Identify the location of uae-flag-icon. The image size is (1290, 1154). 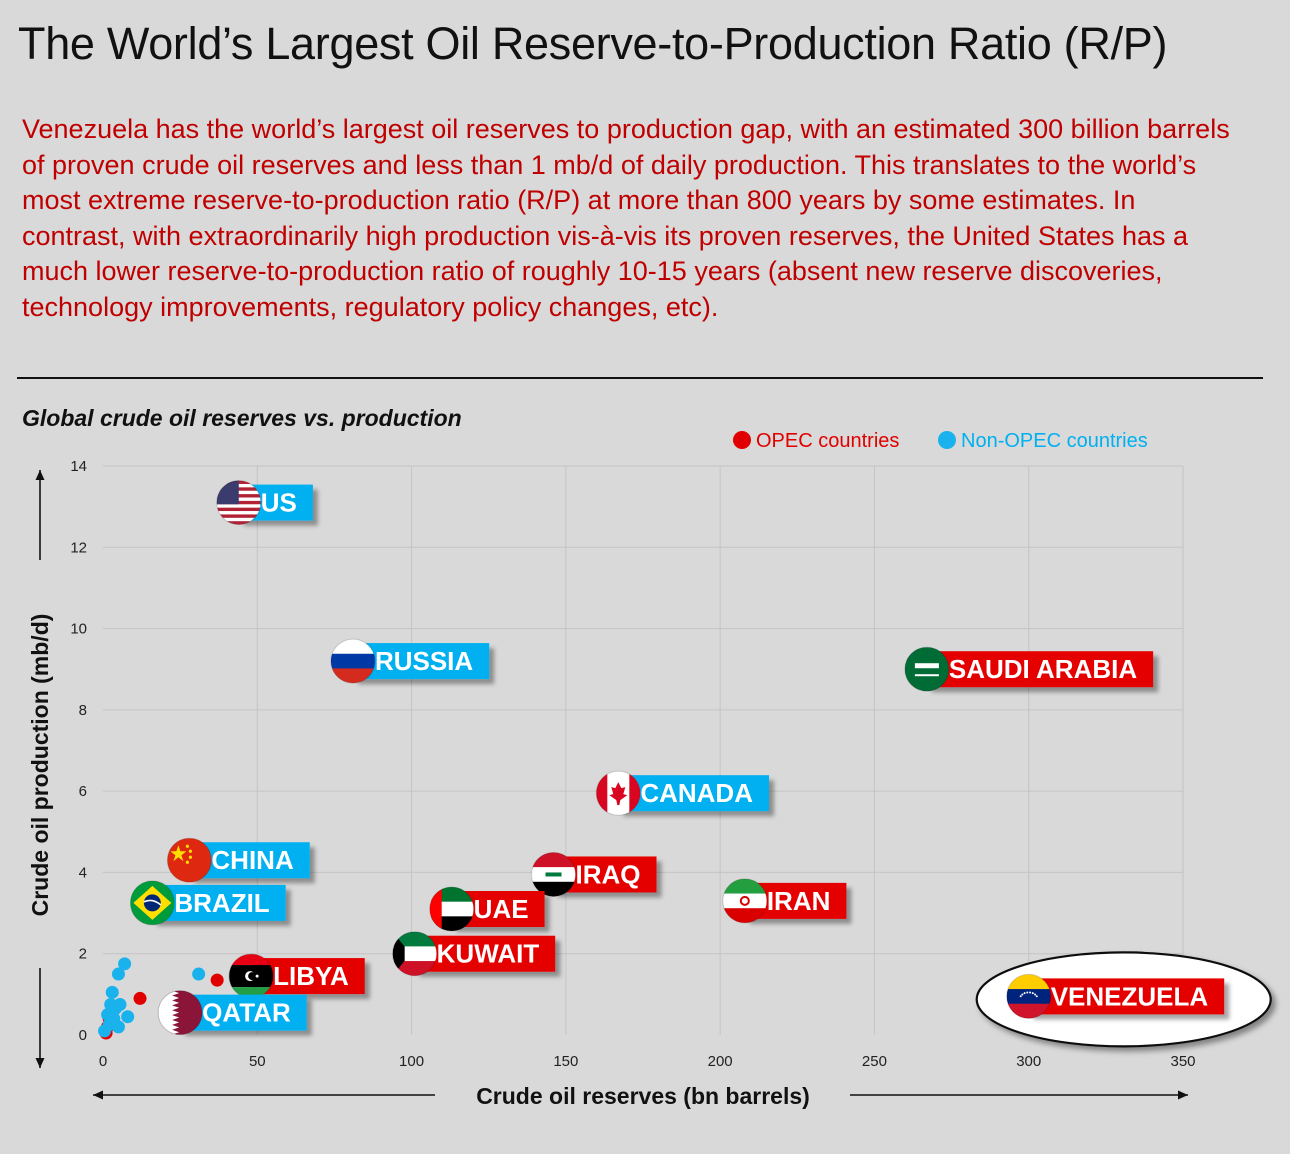
(452, 909).